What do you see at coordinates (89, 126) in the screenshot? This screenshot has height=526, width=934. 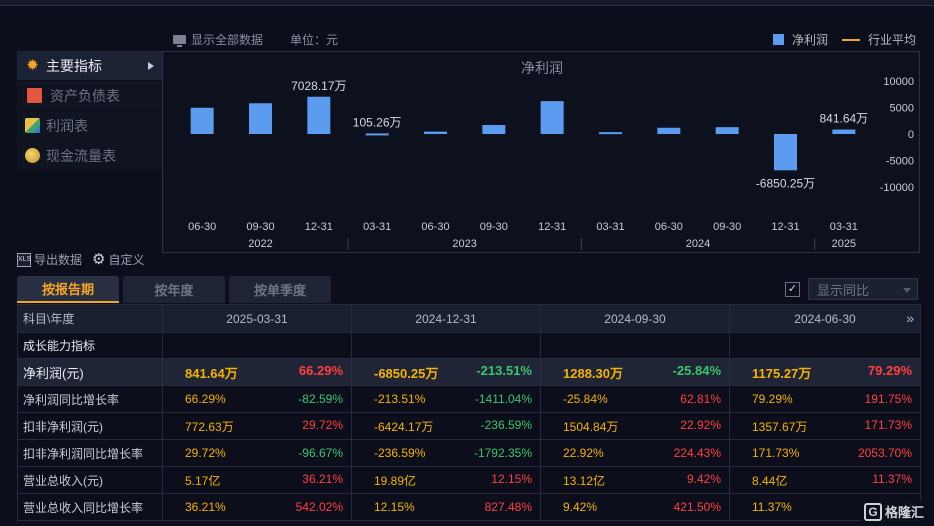 I see `sidebar-item-income-statement: 利润表` at bounding box center [89, 126].